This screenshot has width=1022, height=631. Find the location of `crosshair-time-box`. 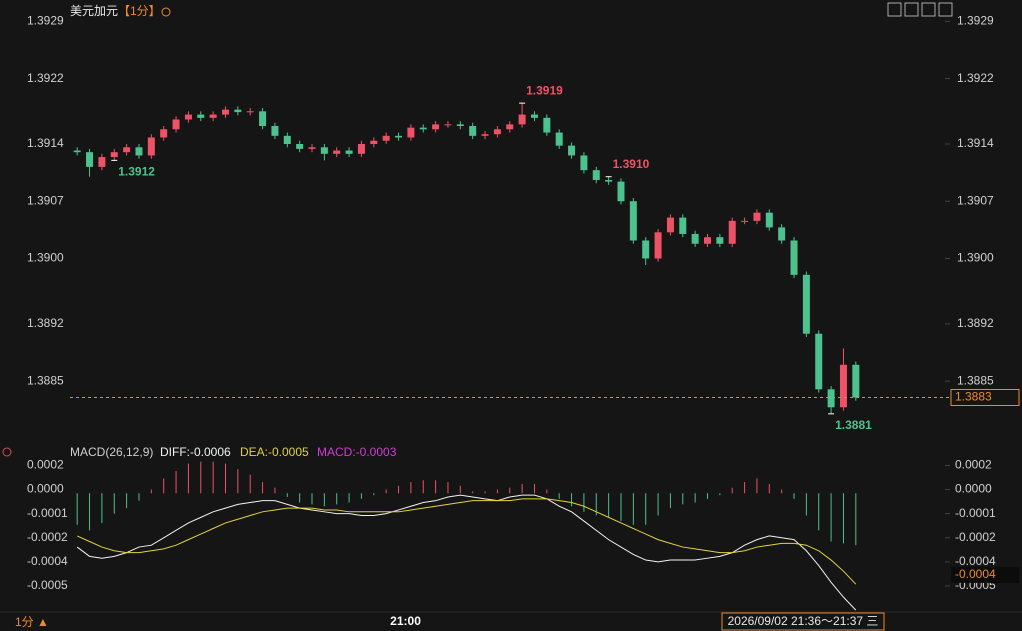

crosshair-time-box is located at coordinates (803, 621).